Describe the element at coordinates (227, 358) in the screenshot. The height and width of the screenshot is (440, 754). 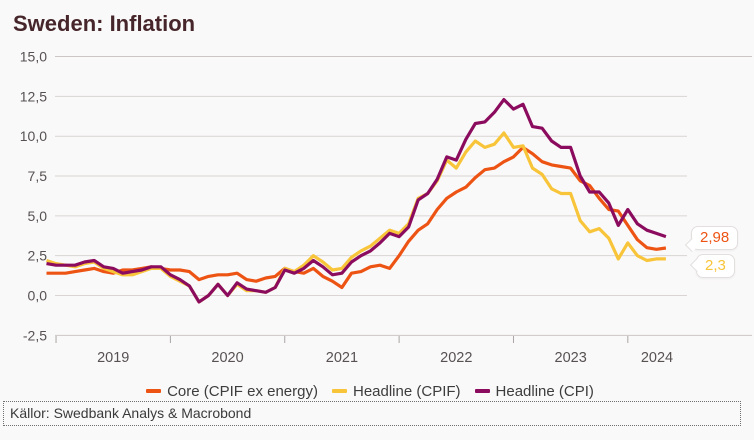
I see `x-axis-year-label: 2020` at that location.